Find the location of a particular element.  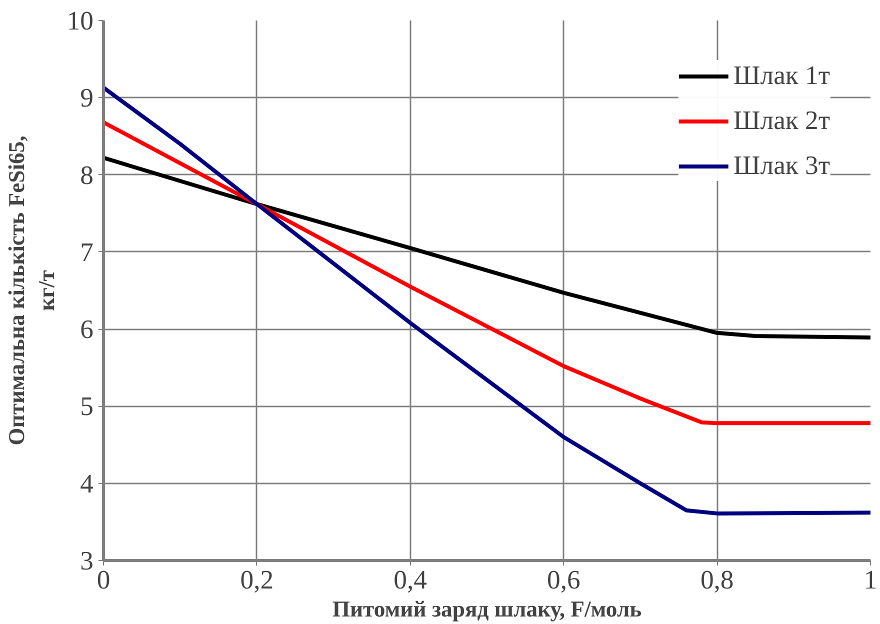

x-tick-label: 0,4 is located at coordinates (410, 579).